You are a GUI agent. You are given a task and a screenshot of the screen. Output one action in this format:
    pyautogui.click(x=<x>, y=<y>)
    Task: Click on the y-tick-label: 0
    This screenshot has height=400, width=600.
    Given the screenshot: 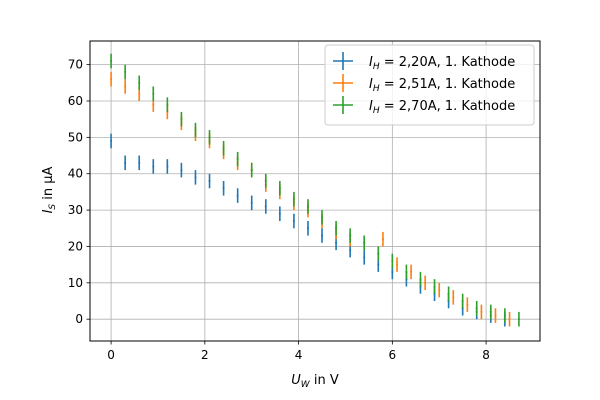 What is the action you would take?
    pyautogui.click(x=79, y=319)
    